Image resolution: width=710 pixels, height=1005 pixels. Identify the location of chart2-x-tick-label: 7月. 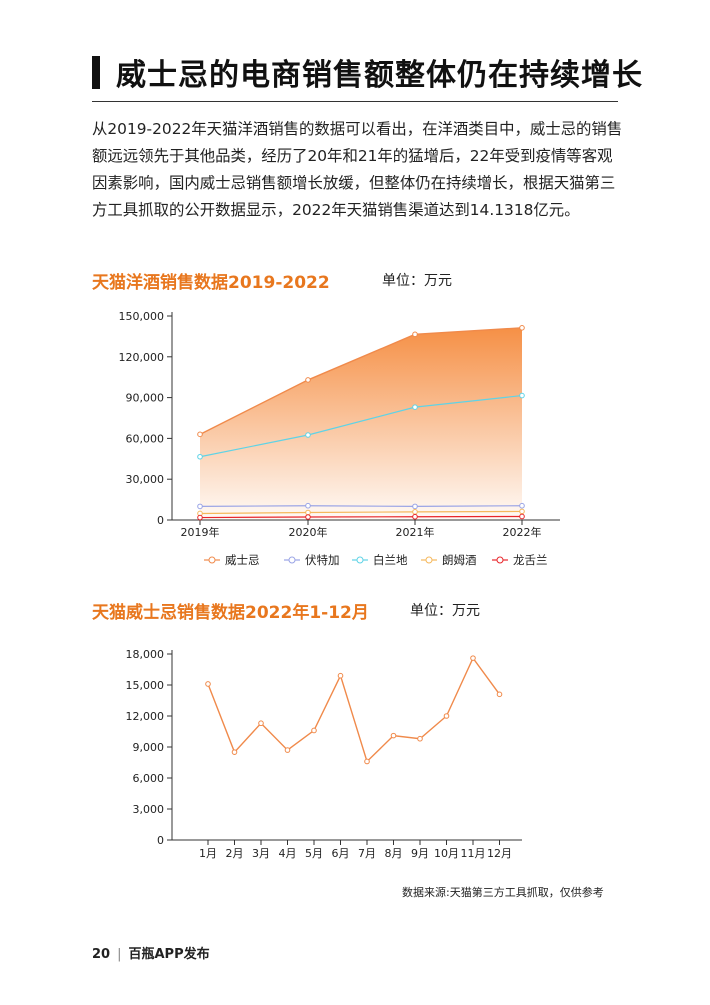
(367, 853).